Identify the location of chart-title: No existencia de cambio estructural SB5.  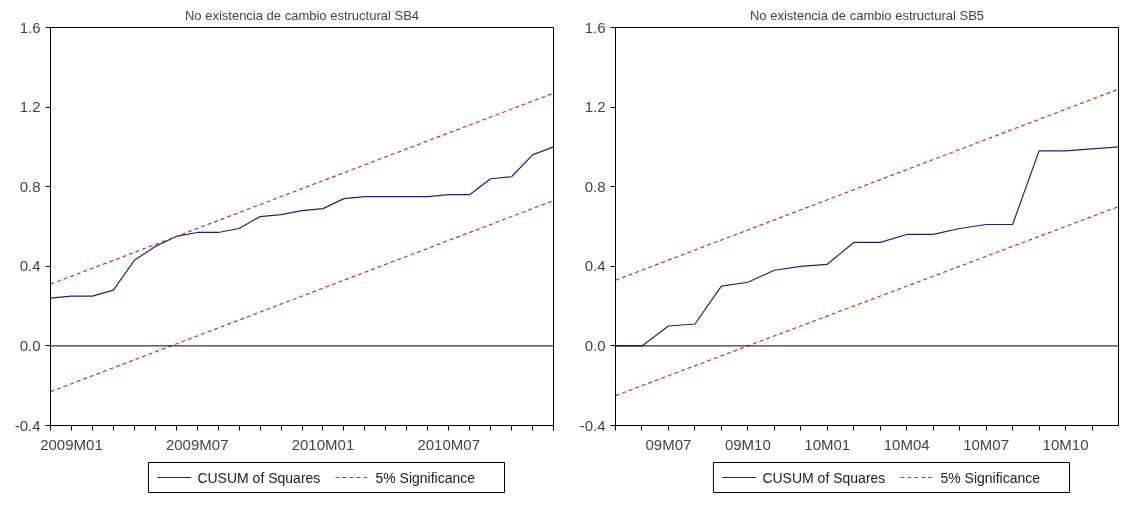
(867, 15).